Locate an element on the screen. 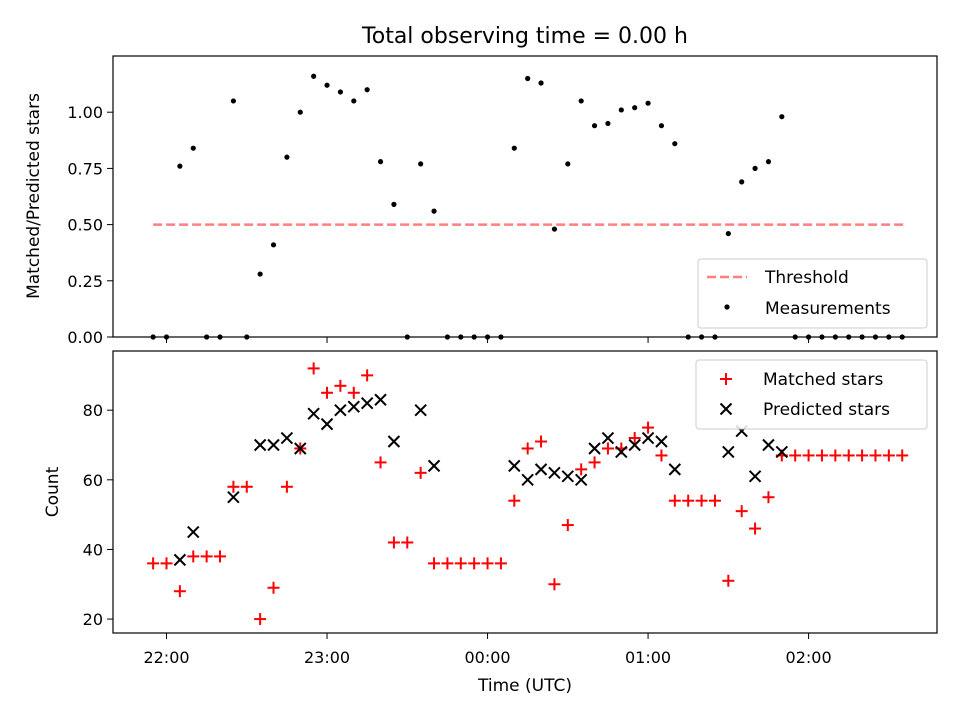 The width and height of the screenshot is (960, 720). count-y-tick-label: 80 is located at coordinates (93, 410).